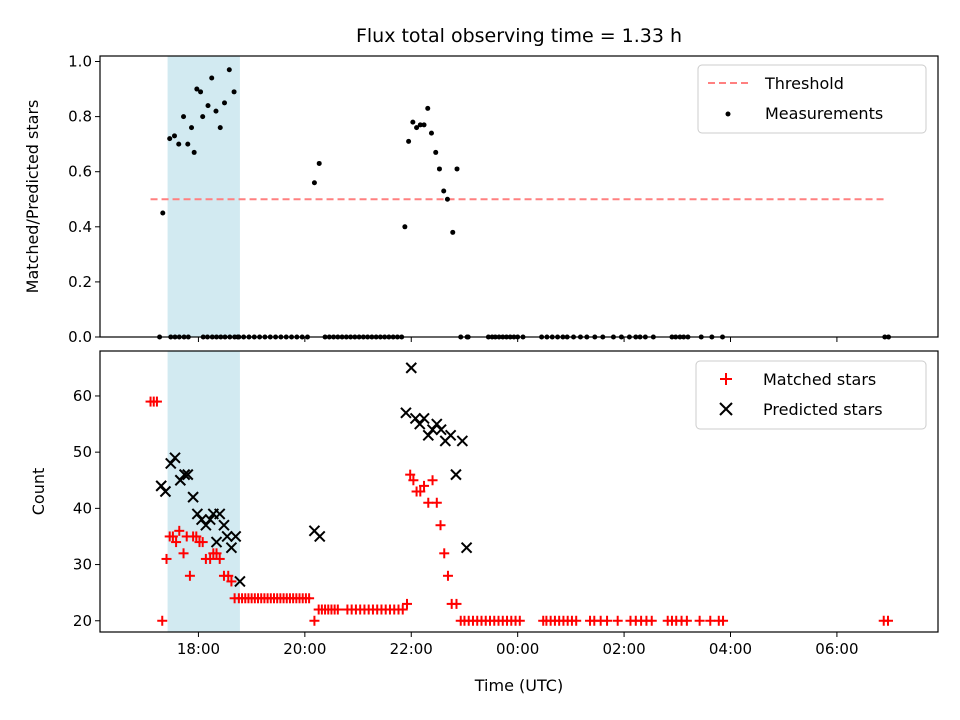 This screenshot has width=960, height=720. I want to click on x-tick-label: 22:00, so click(411, 649).